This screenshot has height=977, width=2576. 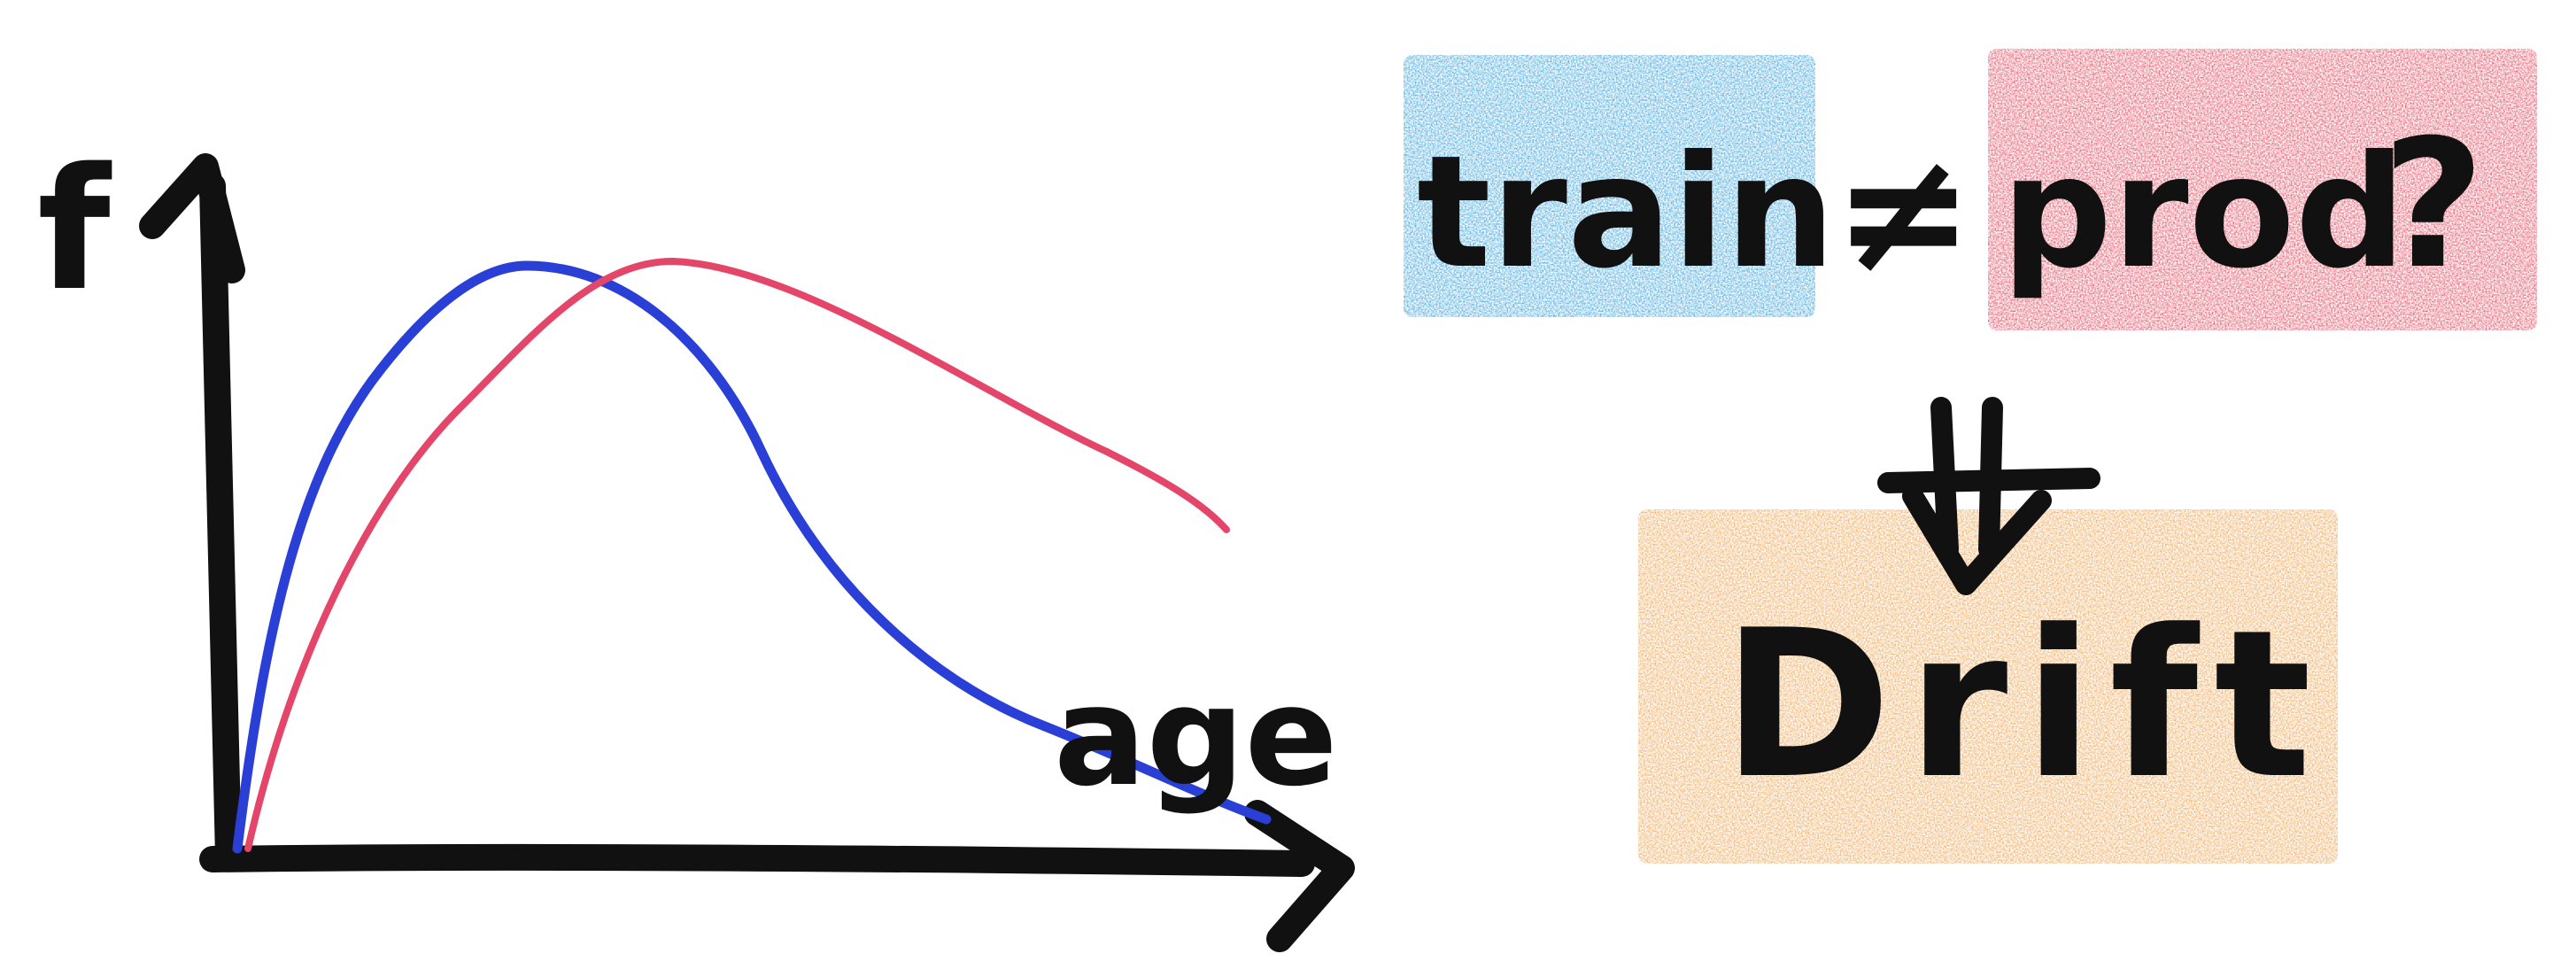 I want to click on down-arrow-icon, so click(x=1988, y=496).